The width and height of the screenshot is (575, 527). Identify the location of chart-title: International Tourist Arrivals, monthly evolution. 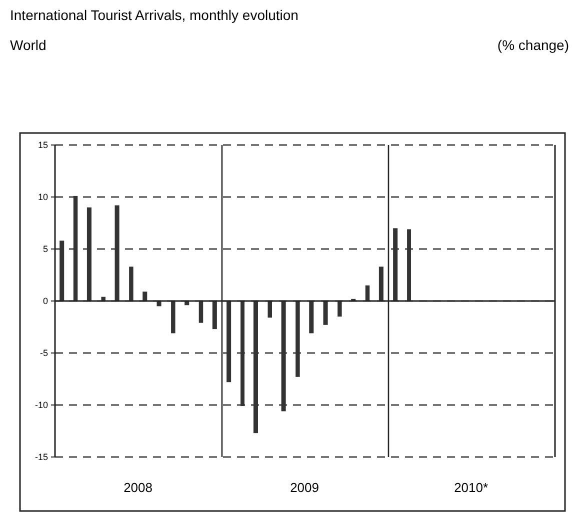
(154, 15).